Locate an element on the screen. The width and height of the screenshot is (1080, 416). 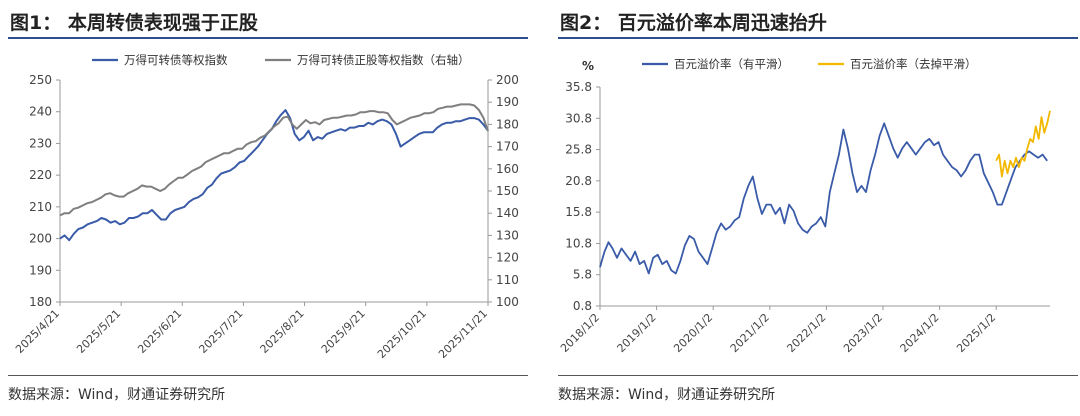
y-axis-unit-label: % is located at coordinates (588, 66).